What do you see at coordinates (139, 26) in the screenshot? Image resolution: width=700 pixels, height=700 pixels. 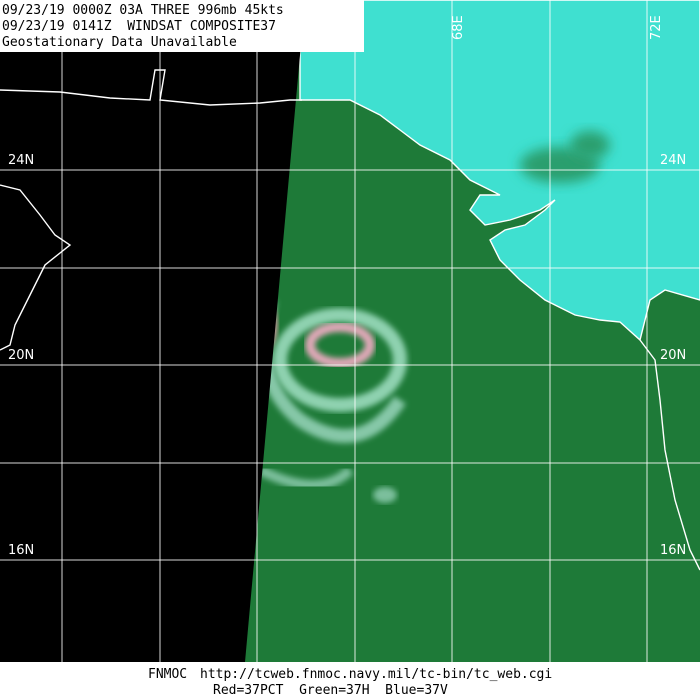 I see `header-line: 09/23/19 0141Z WINDSAT COMPOSITE37` at bounding box center [139, 26].